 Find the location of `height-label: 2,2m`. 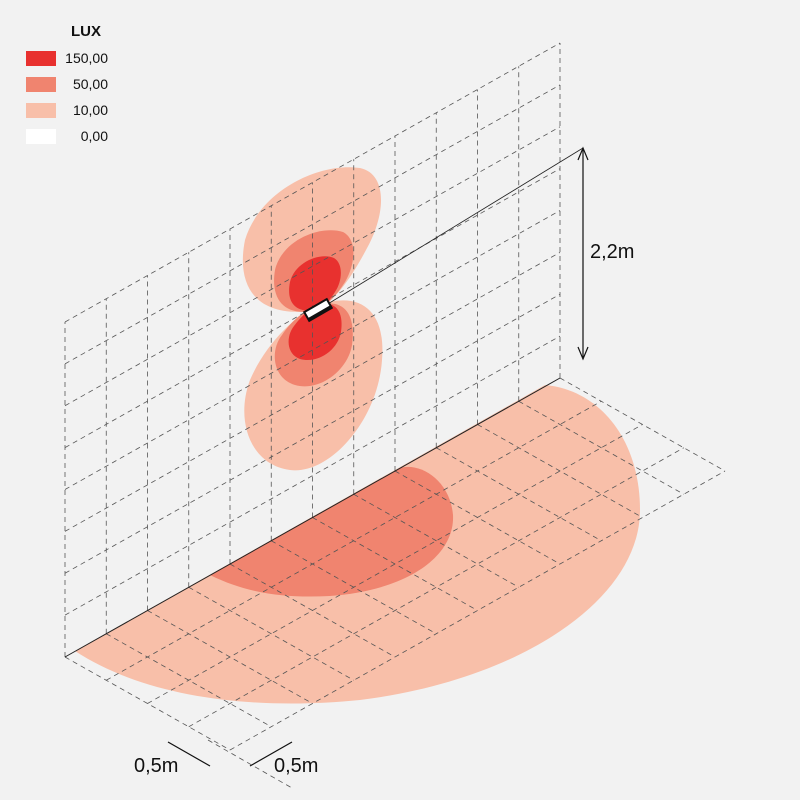

height-label: 2,2m is located at coordinates (612, 252).